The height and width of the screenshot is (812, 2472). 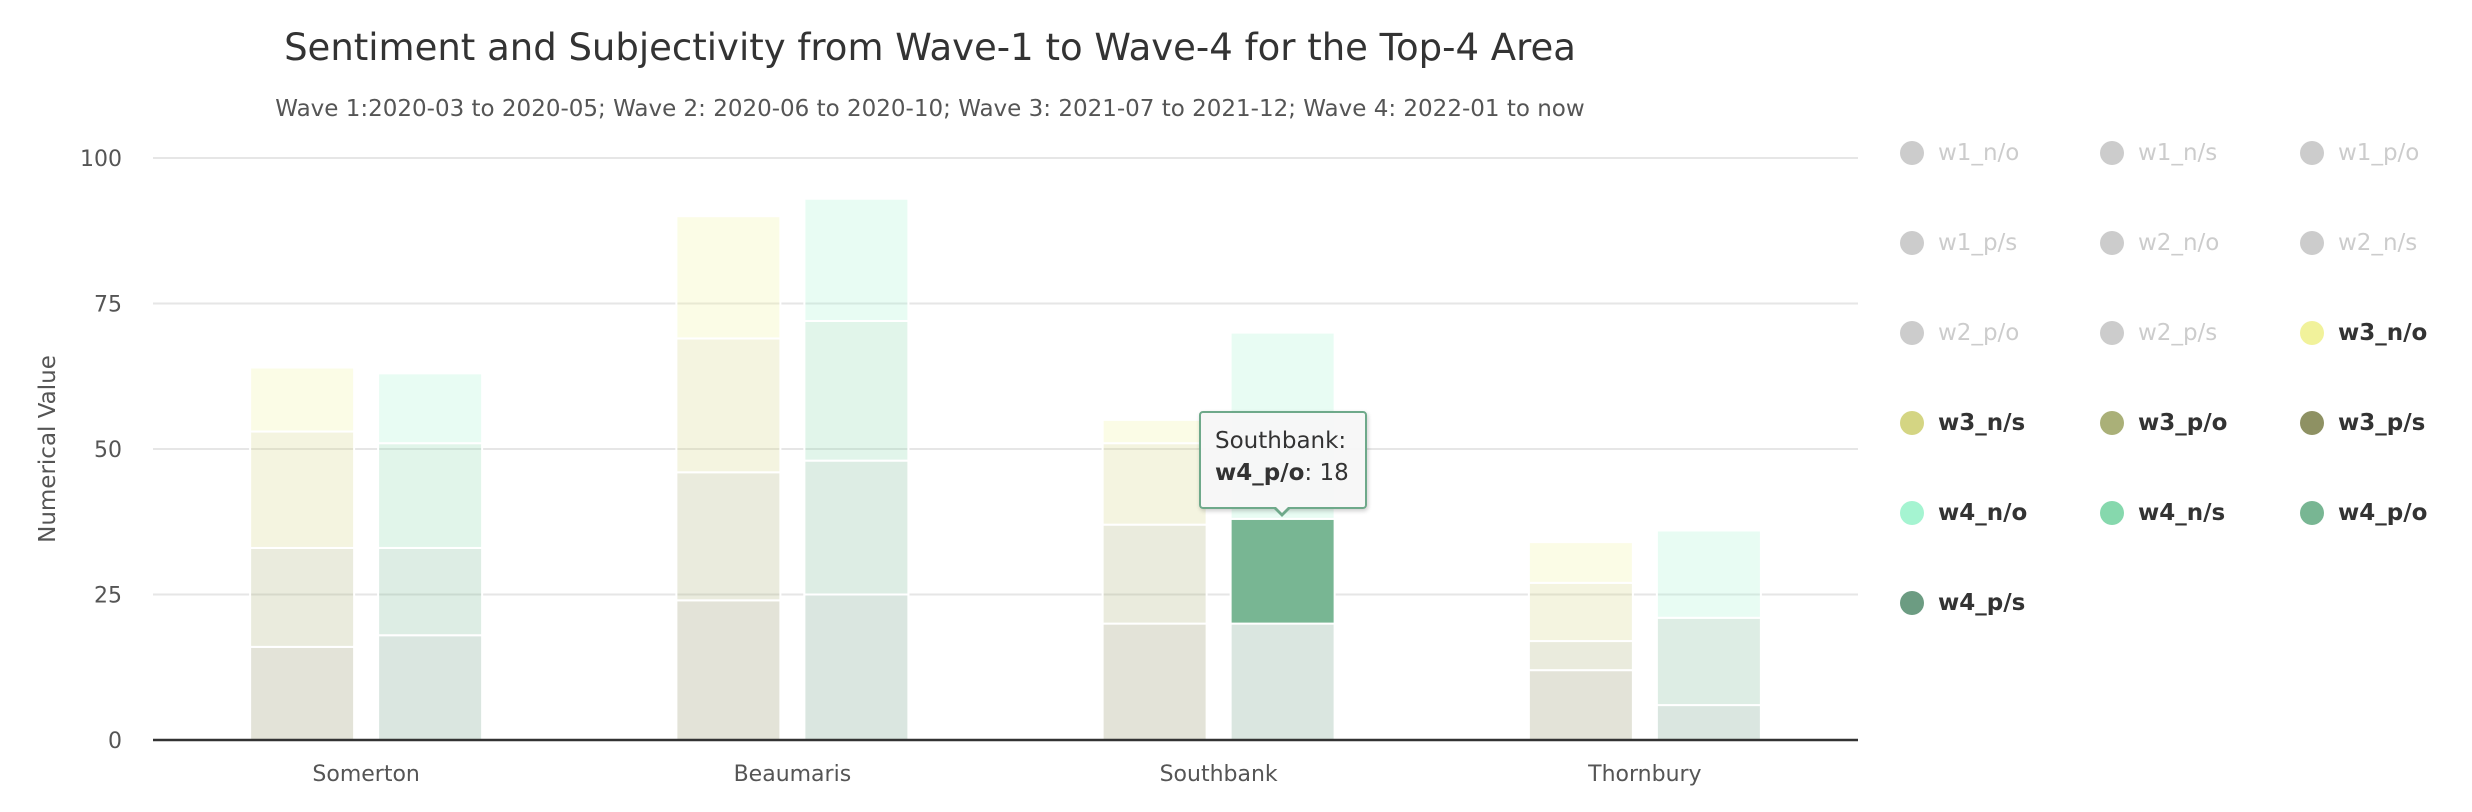 What do you see at coordinates (2383, 333) in the screenshot?
I see `legend-label: w3_n/o` at bounding box center [2383, 333].